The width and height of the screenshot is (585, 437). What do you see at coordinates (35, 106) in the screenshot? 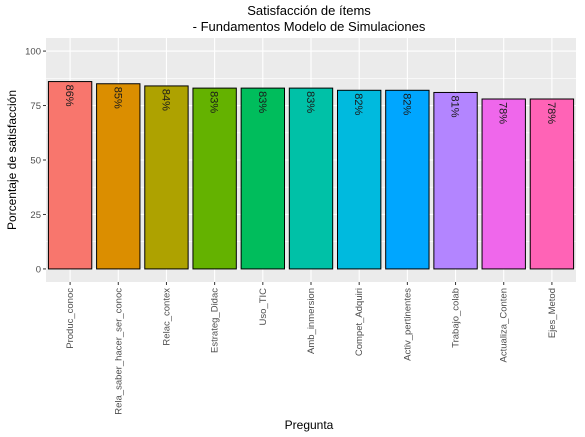
I see `y-tick-label: 75` at bounding box center [35, 106].